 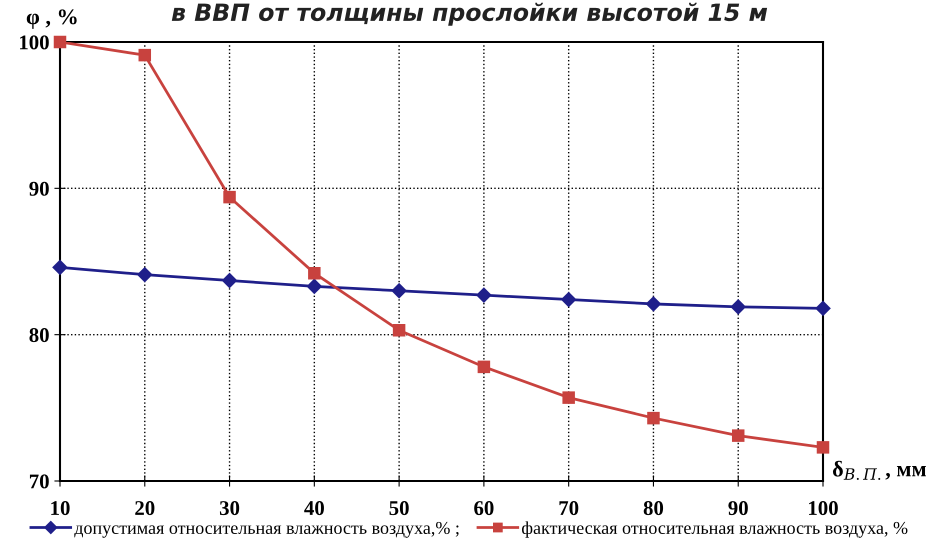 What do you see at coordinates (568, 508) in the screenshot?
I see `x-tick-label: 70` at bounding box center [568, 508].